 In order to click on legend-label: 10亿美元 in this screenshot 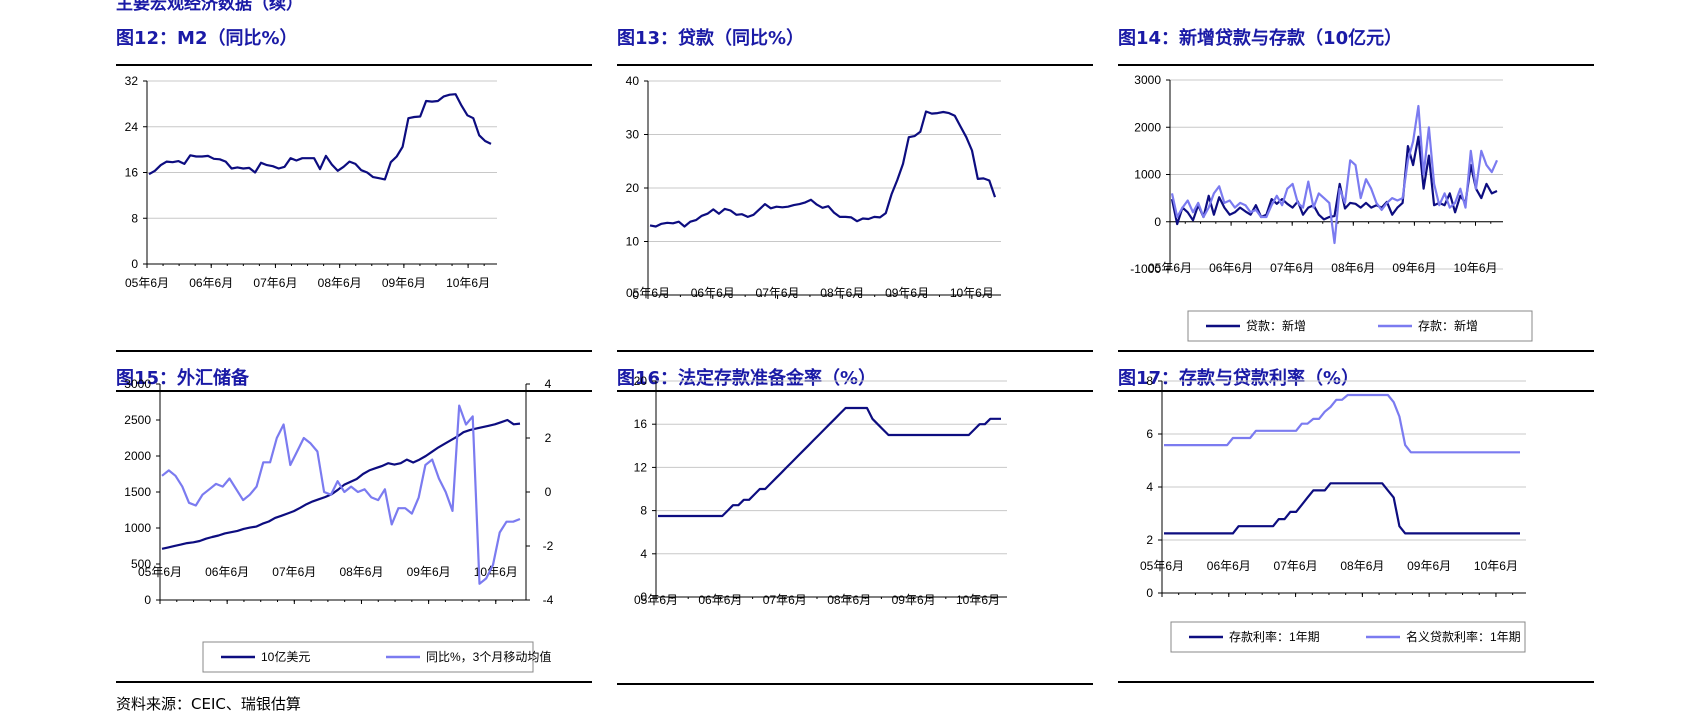, I will do `click(285, 656)`.